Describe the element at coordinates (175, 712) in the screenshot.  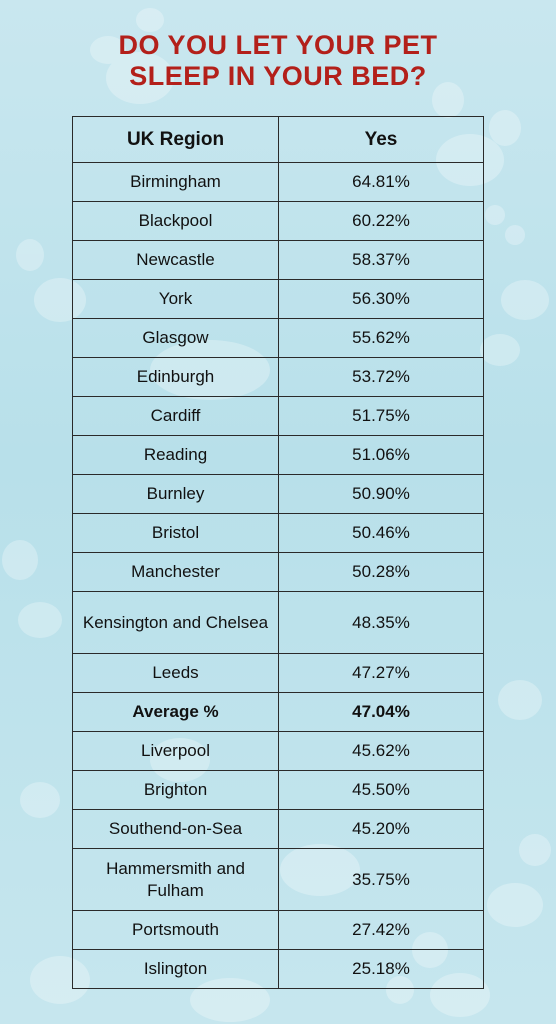
I see `average-label-cell: Average %` at that location.